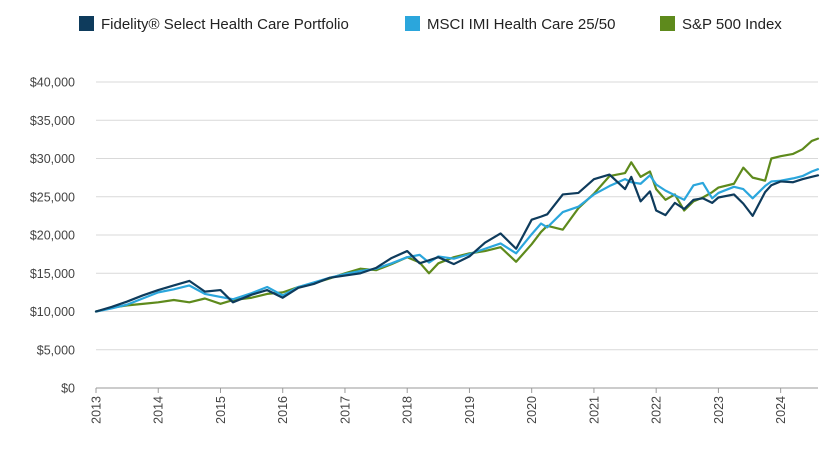 The image size is (825, 450). I want to click on x-tick-label: 2017, so click(345, 410).